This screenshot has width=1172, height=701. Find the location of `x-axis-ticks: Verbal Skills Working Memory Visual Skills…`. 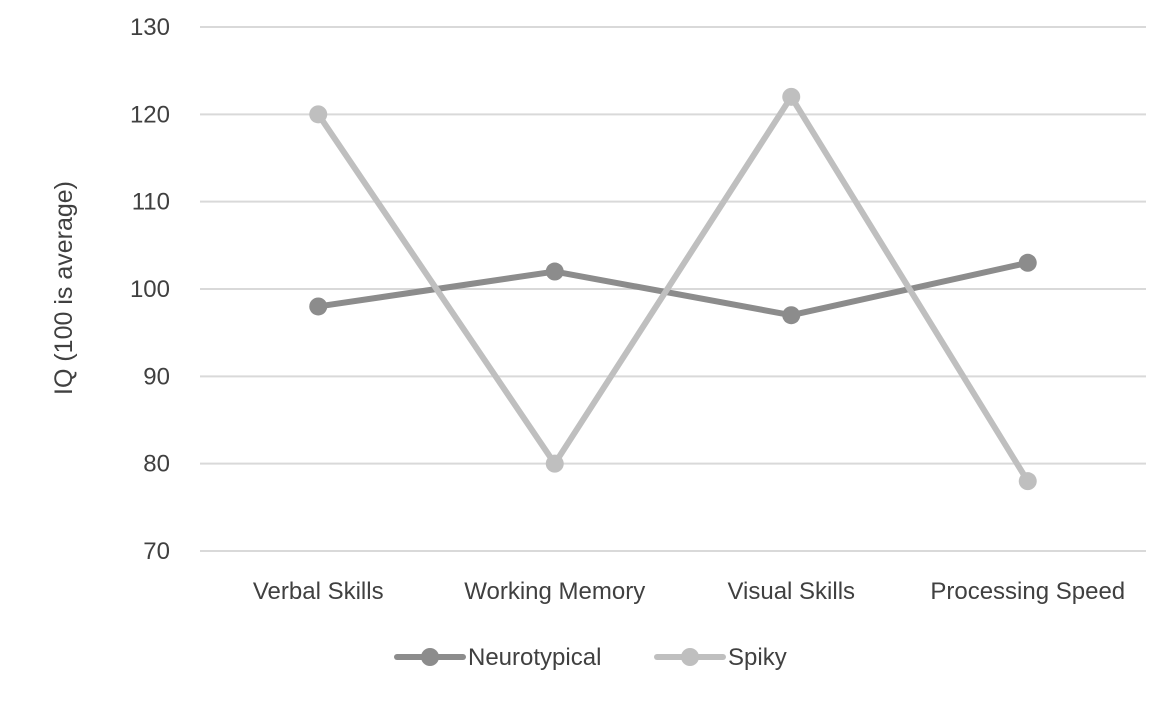

x-axis-ticks: Verbal Skills Working Memory Visual Skills… is located at coordinates (689, 591).